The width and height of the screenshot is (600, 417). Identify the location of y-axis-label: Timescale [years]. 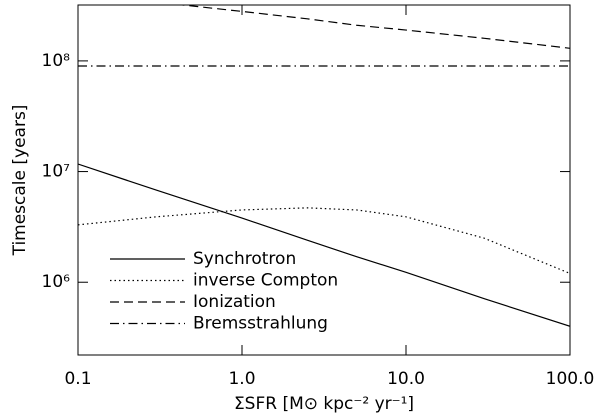
(20, 181).